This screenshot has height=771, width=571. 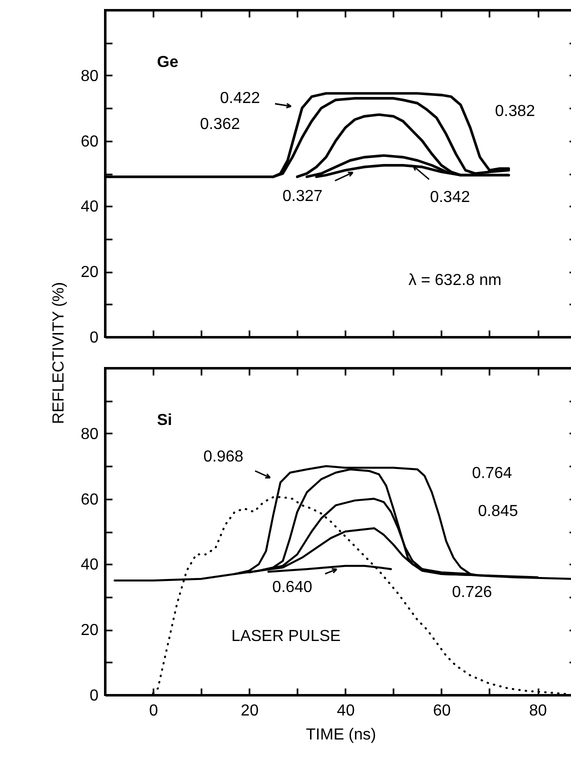 What do you see at coordinates (292, 587) in the screenshot?
I see `annotation: 0.640` at bounding box center [292, 587].